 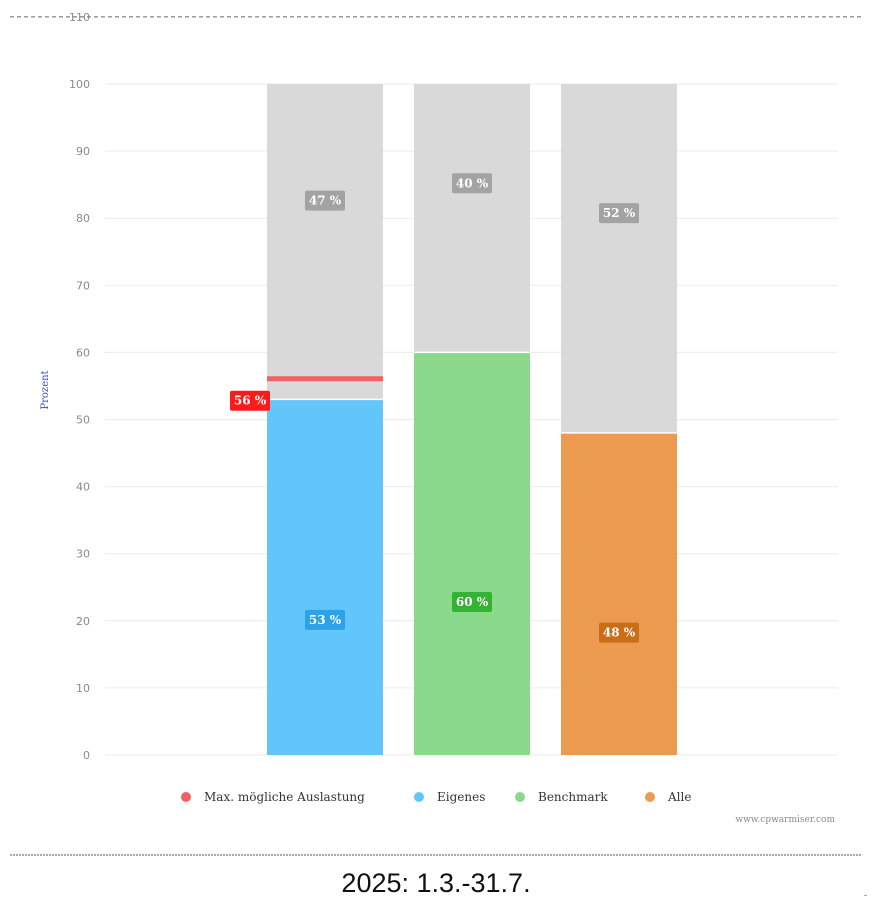 What do you see at coordinates (83, 151) in the screenshot?
I see `y-tick-label: 90` at bounding box center [83, 151].